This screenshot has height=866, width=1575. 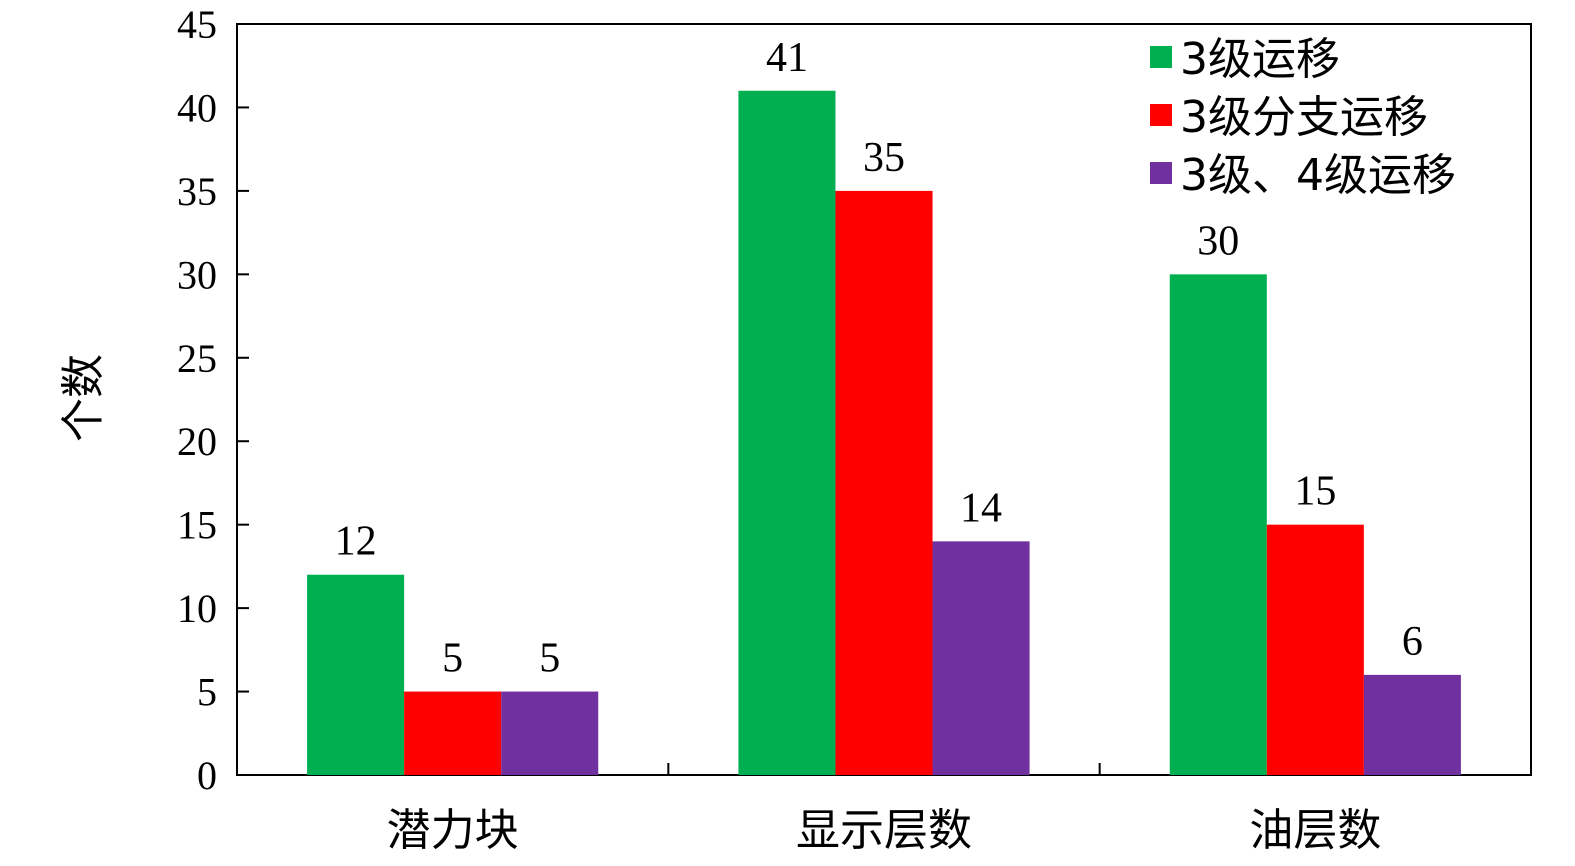 I want to click on x-axis: 潜力块 显示层数 油层数, so click(x=884, y=809).